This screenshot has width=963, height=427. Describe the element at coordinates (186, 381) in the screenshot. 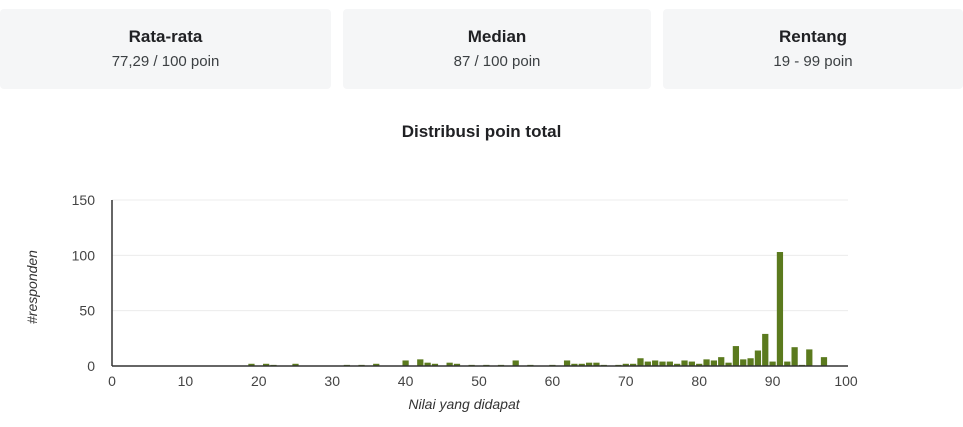

I see `x-tick-label: 10` at that location.